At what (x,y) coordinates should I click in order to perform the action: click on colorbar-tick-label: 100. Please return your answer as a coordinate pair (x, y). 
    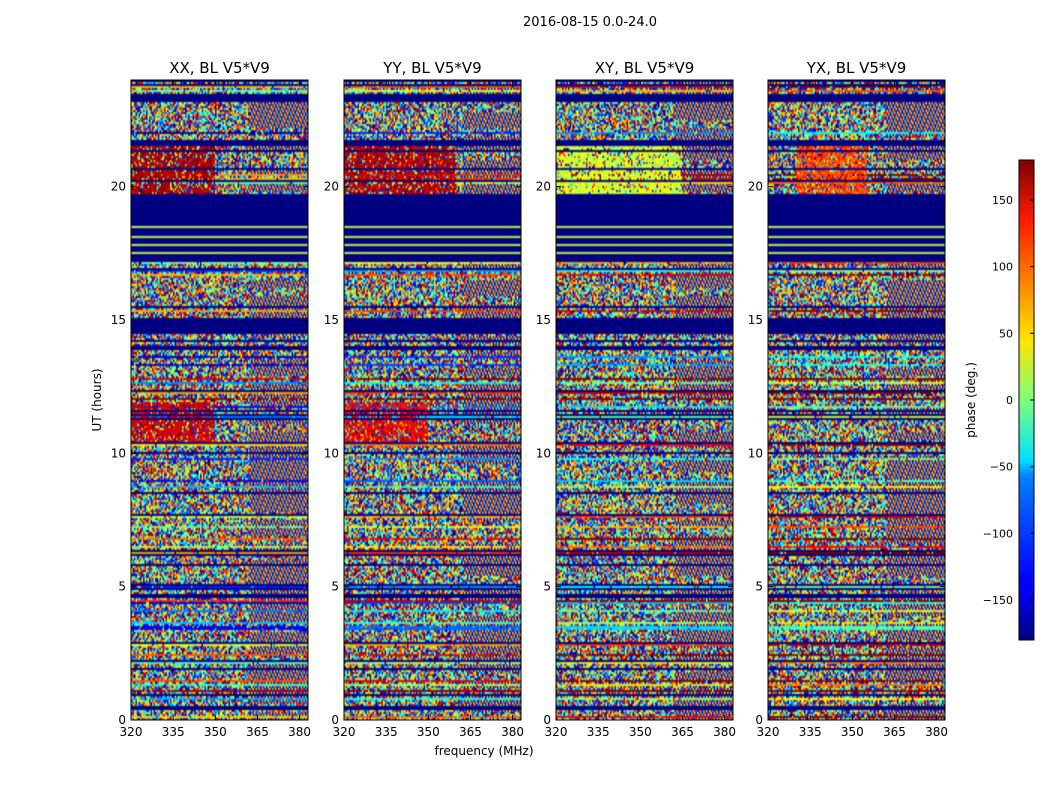
    Looking at the image, I should click on (1002, 267).